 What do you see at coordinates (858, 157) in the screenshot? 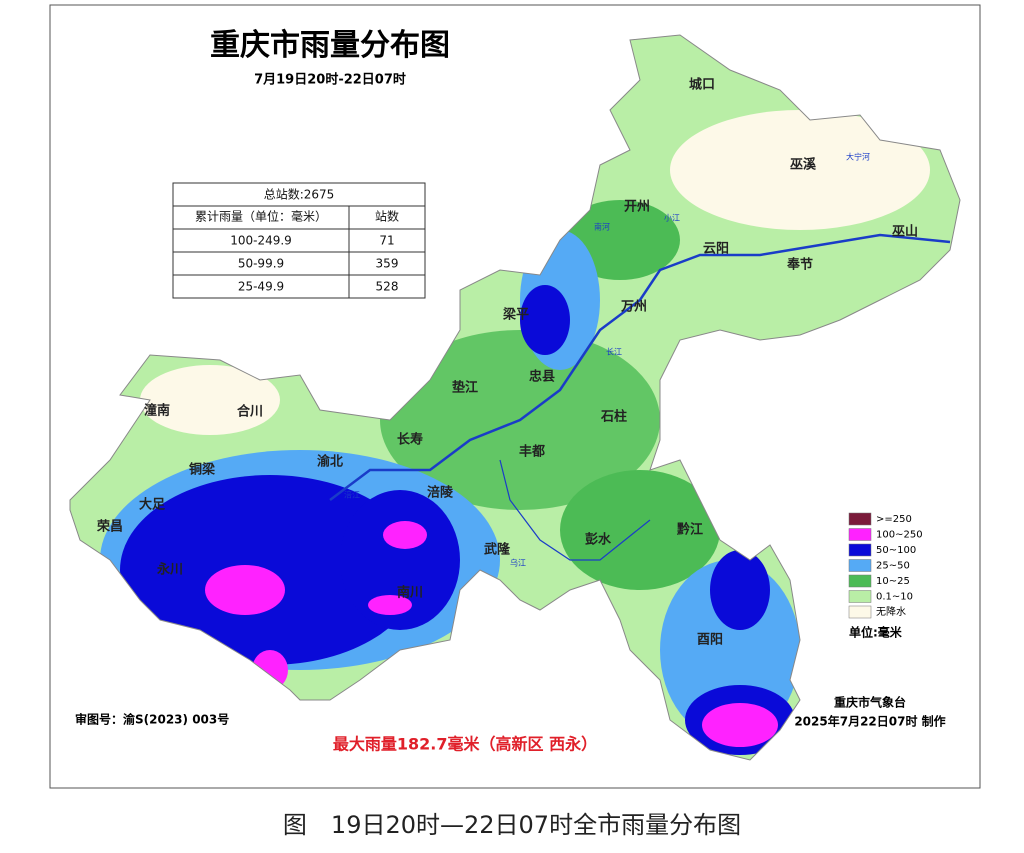
I see `river-label: 大宁河` at bounding box center [858, 157].